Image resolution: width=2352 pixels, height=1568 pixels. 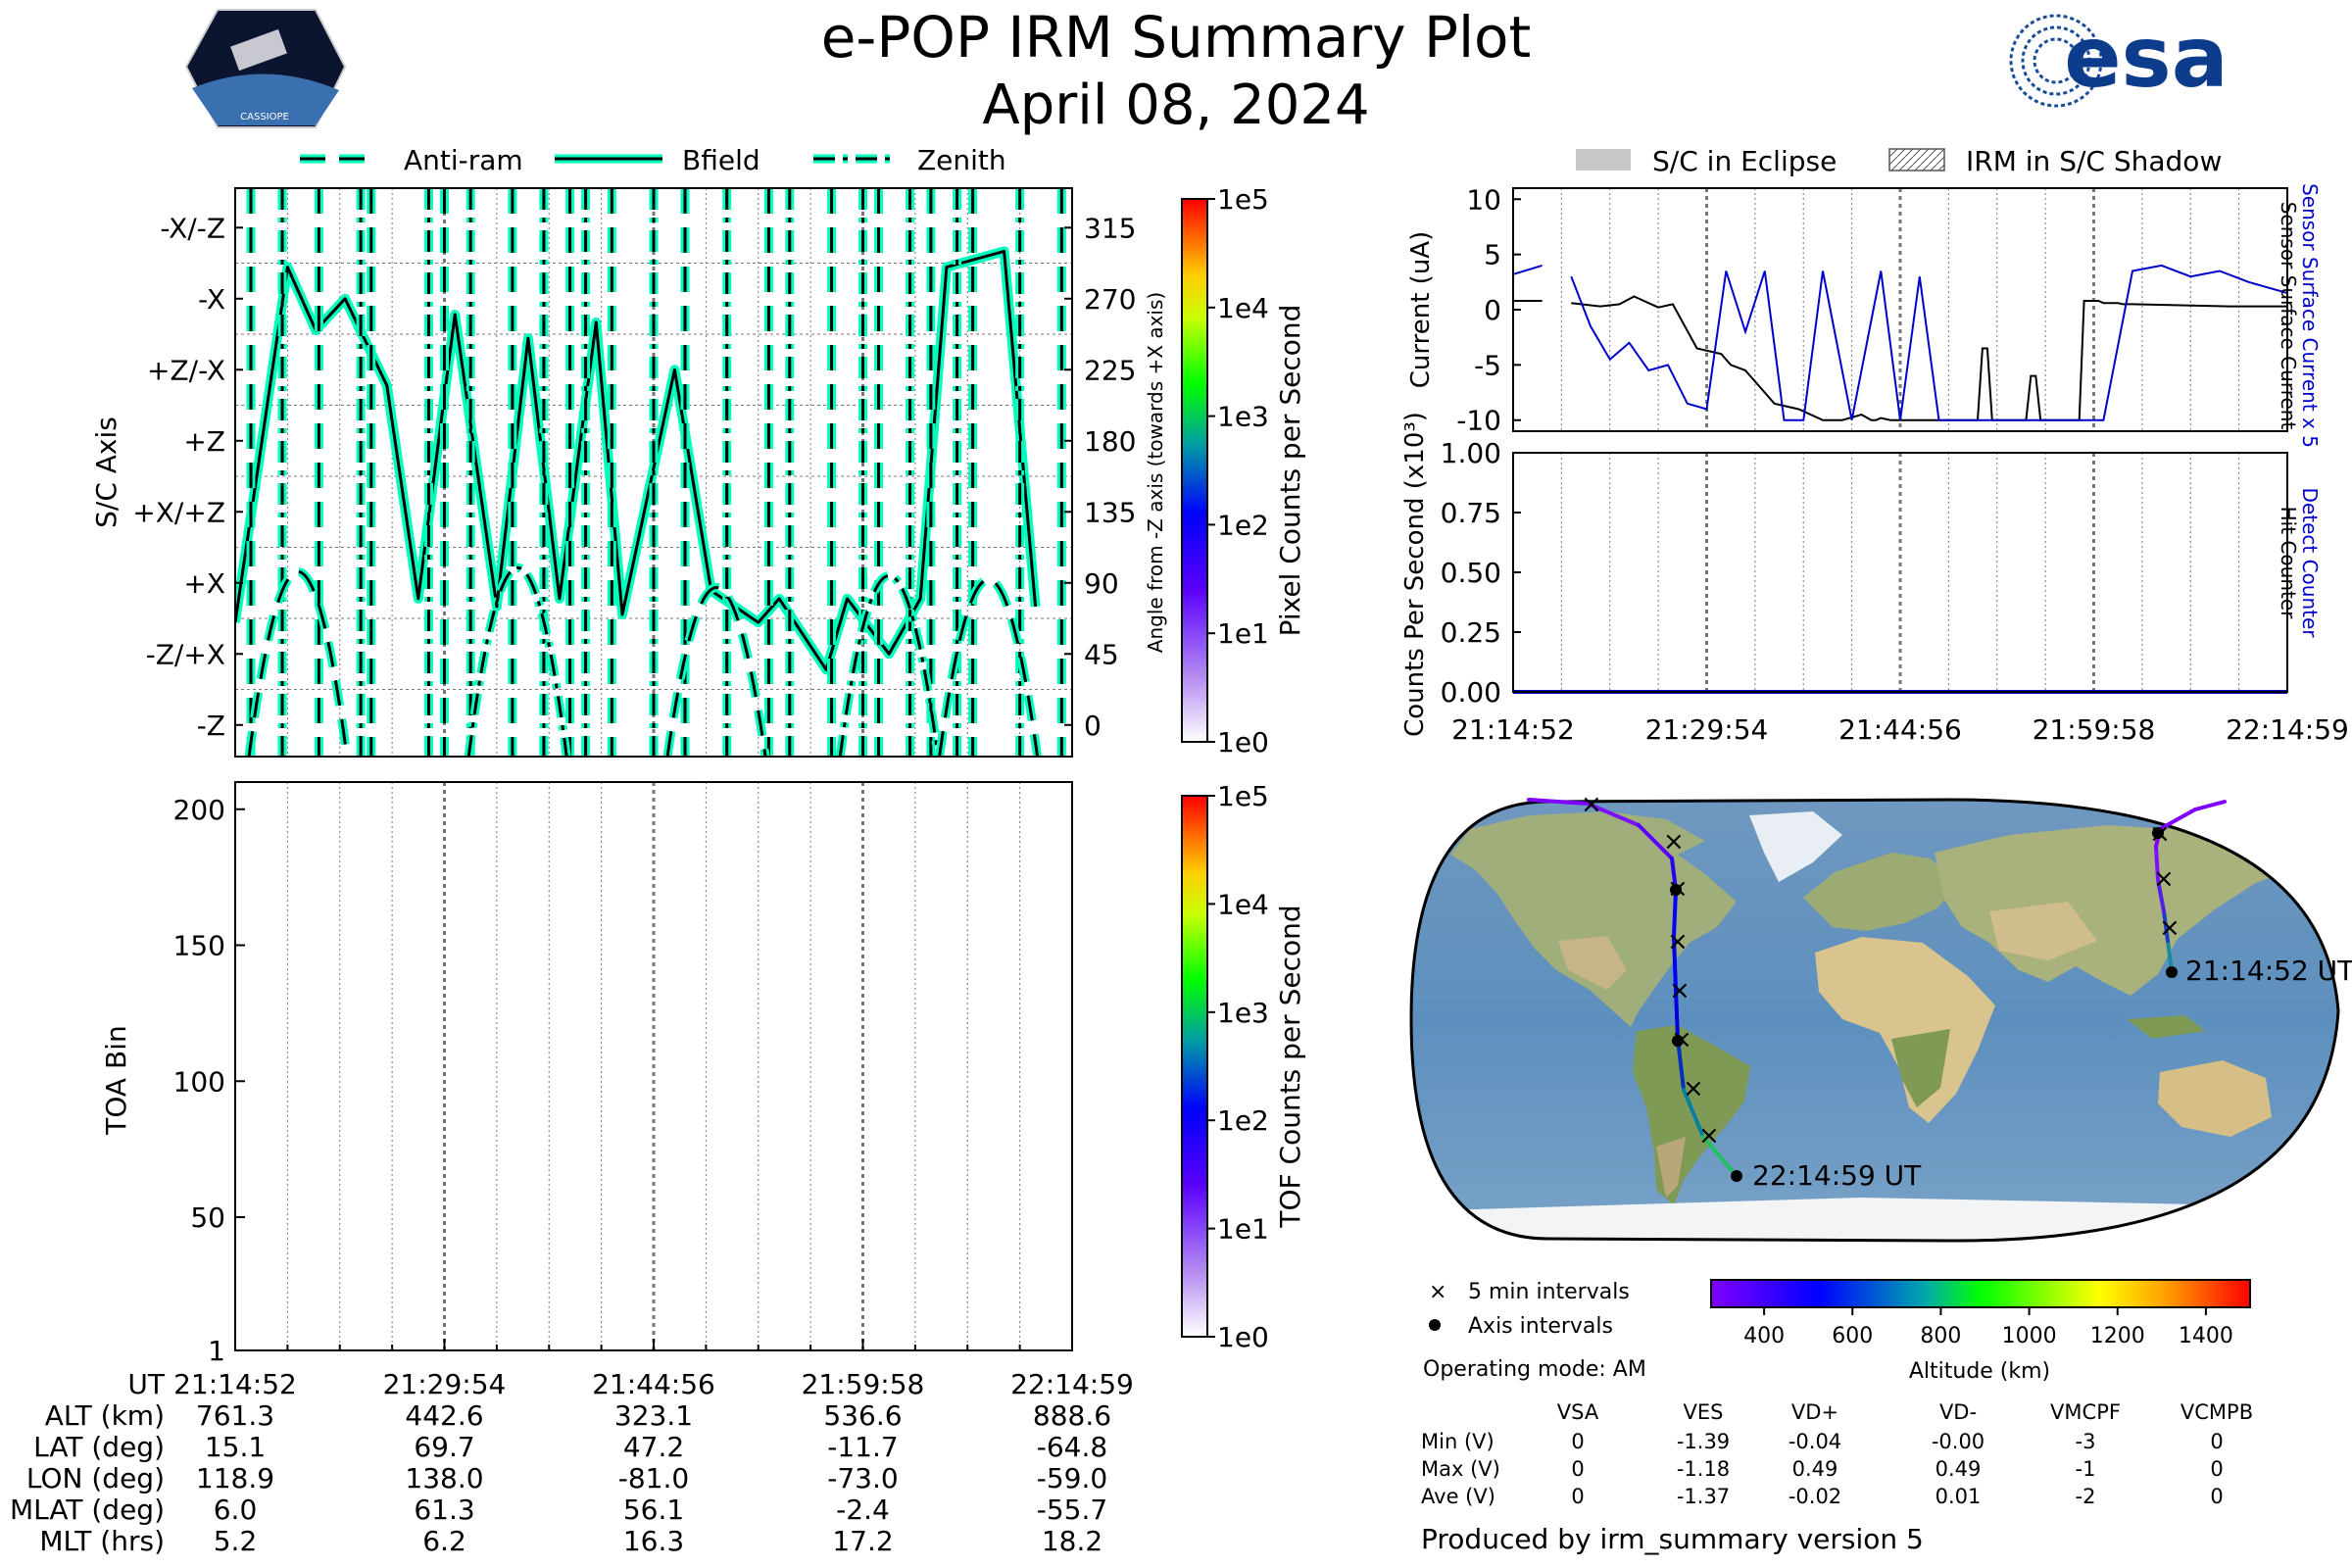 I want to click on counts-right-label-blue: Detect Counter, so click(x=2310, y=563).